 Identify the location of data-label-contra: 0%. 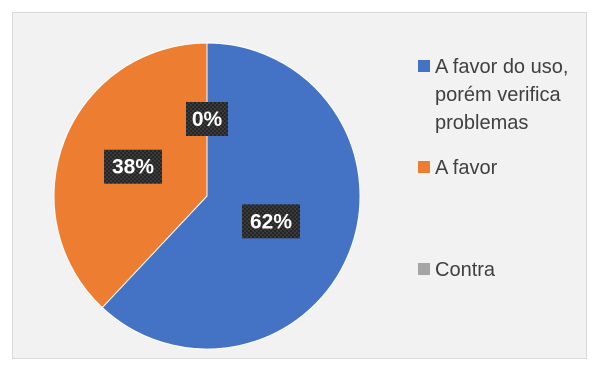
(207, 119).